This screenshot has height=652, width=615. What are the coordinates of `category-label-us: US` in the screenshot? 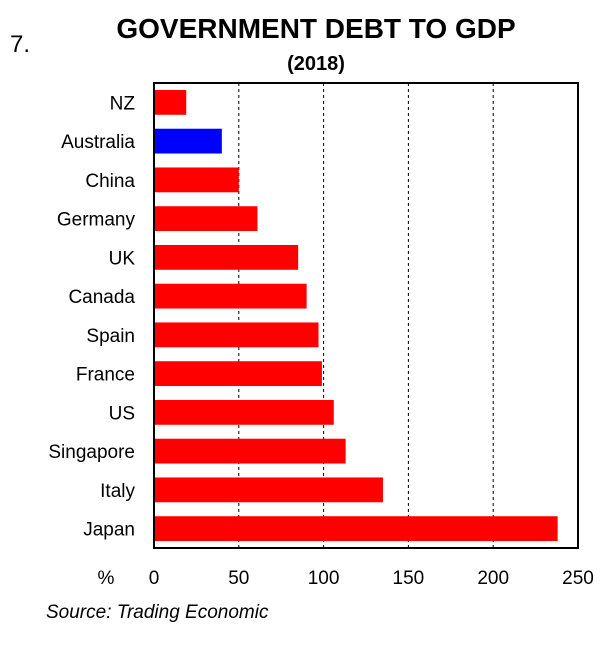 It's located at (122, 413).